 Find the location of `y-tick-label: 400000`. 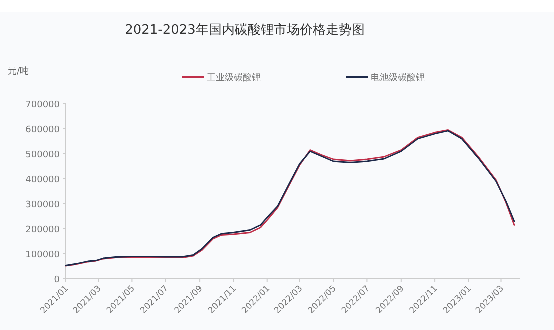

y-tick-label: 400000 is located at coordinates (43, 181).